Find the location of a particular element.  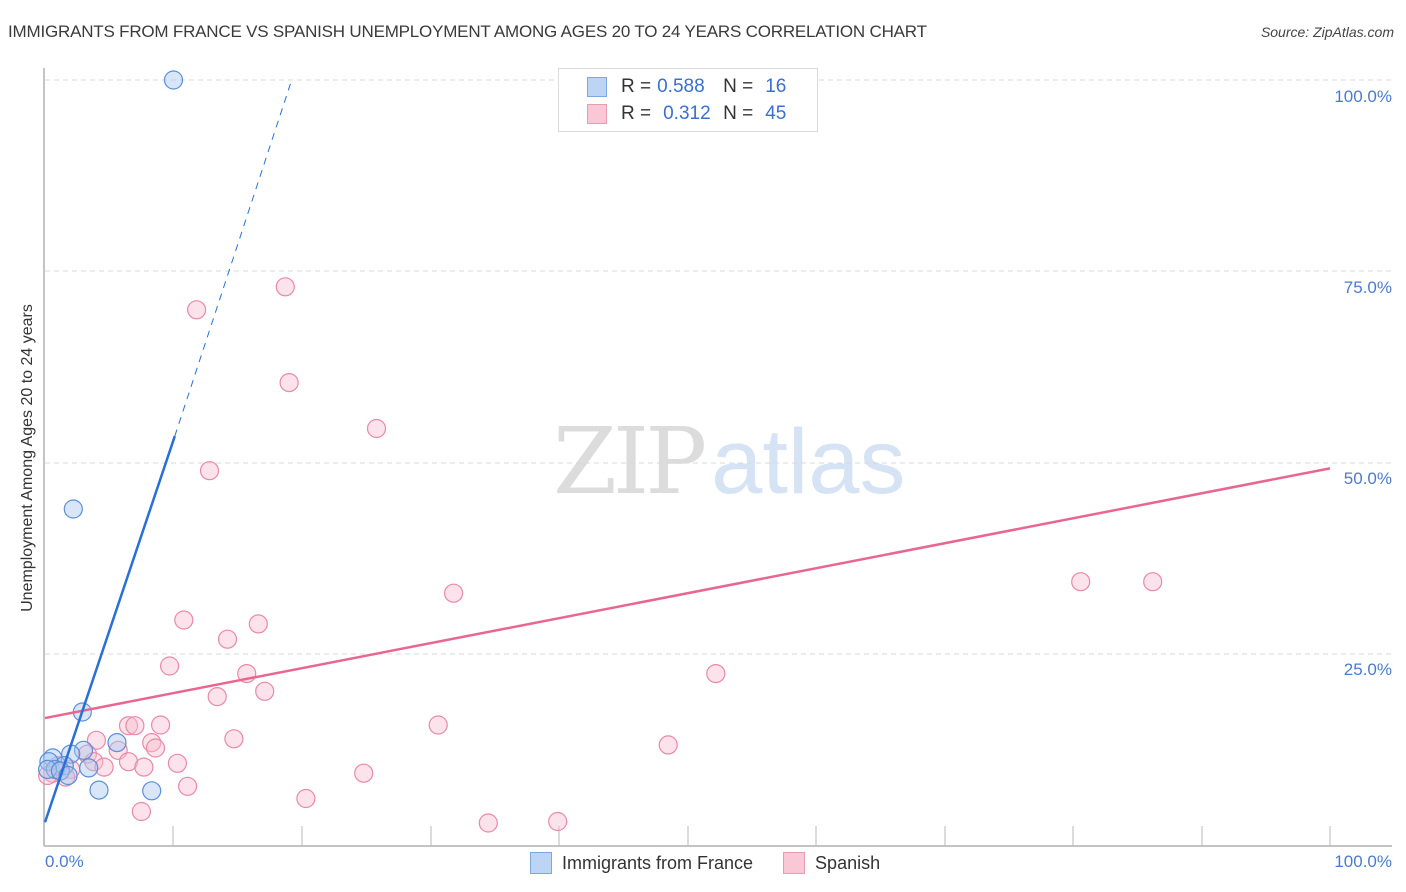

y-tick-100: 100.0% is located at coordinates (1363, 96).